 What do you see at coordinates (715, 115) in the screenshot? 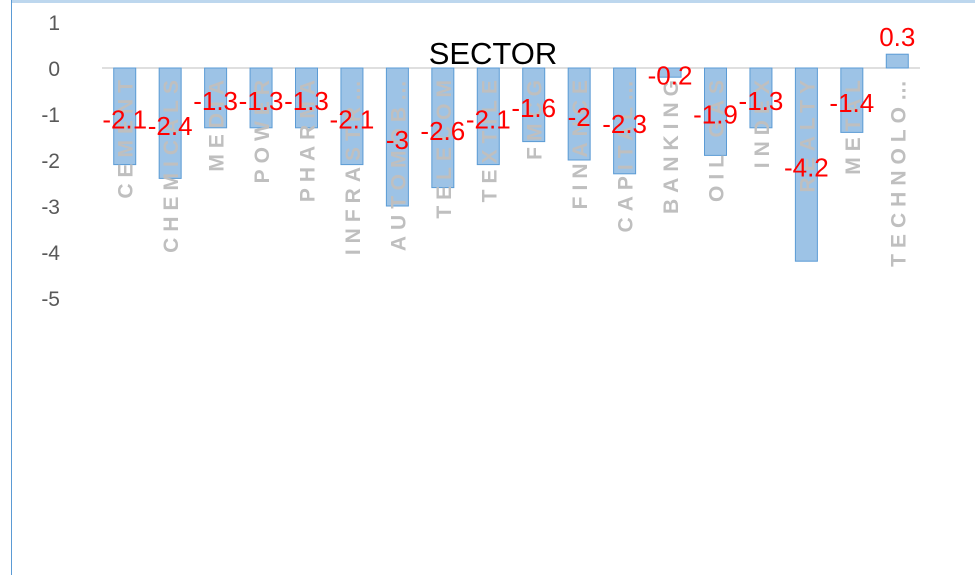
I see `data-label: -1.9` at bounding box center [715, 115].